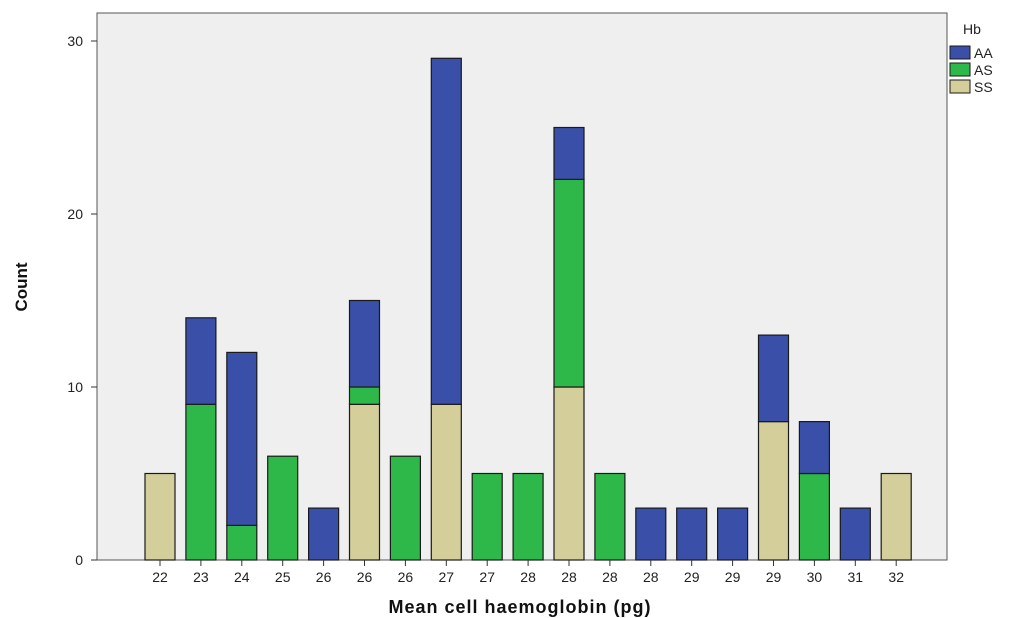 Image resolution: width=1009 pixels, height=618 pixels. I want to click on legend-swatch-aa, so click(960, 52).